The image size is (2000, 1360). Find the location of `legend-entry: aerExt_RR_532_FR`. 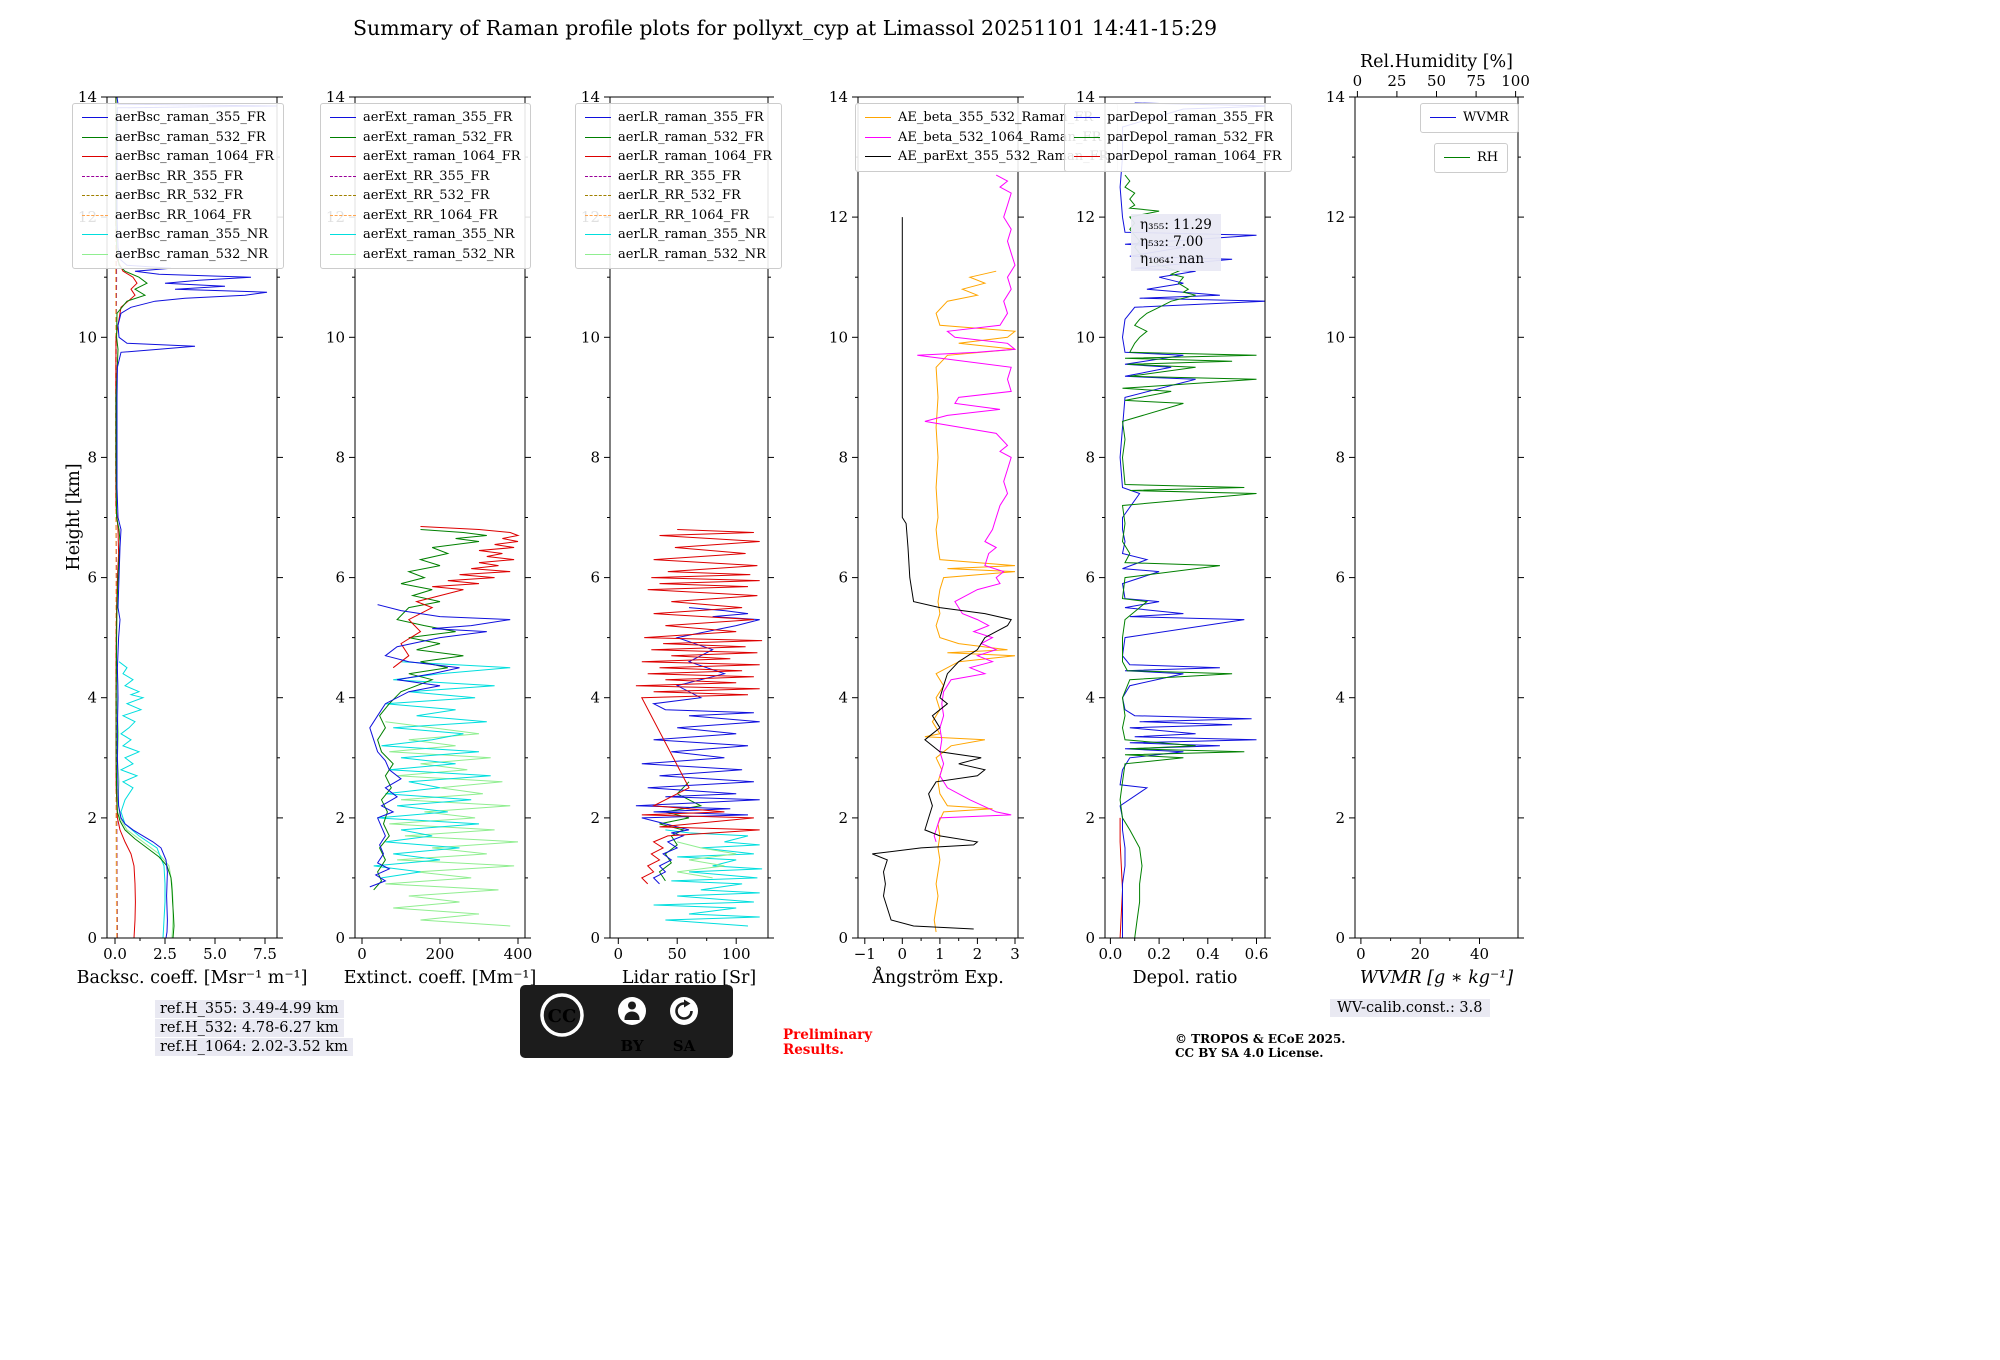

legend-entry: aerExt_RR_532_FR is located at coordinates (425, 196).